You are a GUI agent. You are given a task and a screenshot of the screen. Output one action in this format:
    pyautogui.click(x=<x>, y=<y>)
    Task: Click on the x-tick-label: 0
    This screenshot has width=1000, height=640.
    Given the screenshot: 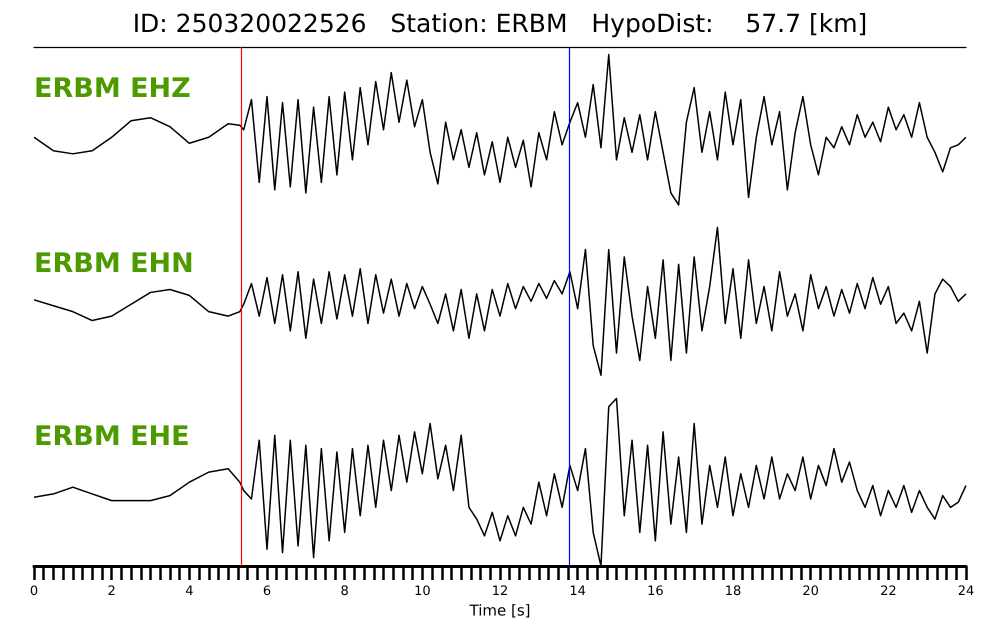 What is the action you would take?
    pyautogui.click(x=34, y=591)
    